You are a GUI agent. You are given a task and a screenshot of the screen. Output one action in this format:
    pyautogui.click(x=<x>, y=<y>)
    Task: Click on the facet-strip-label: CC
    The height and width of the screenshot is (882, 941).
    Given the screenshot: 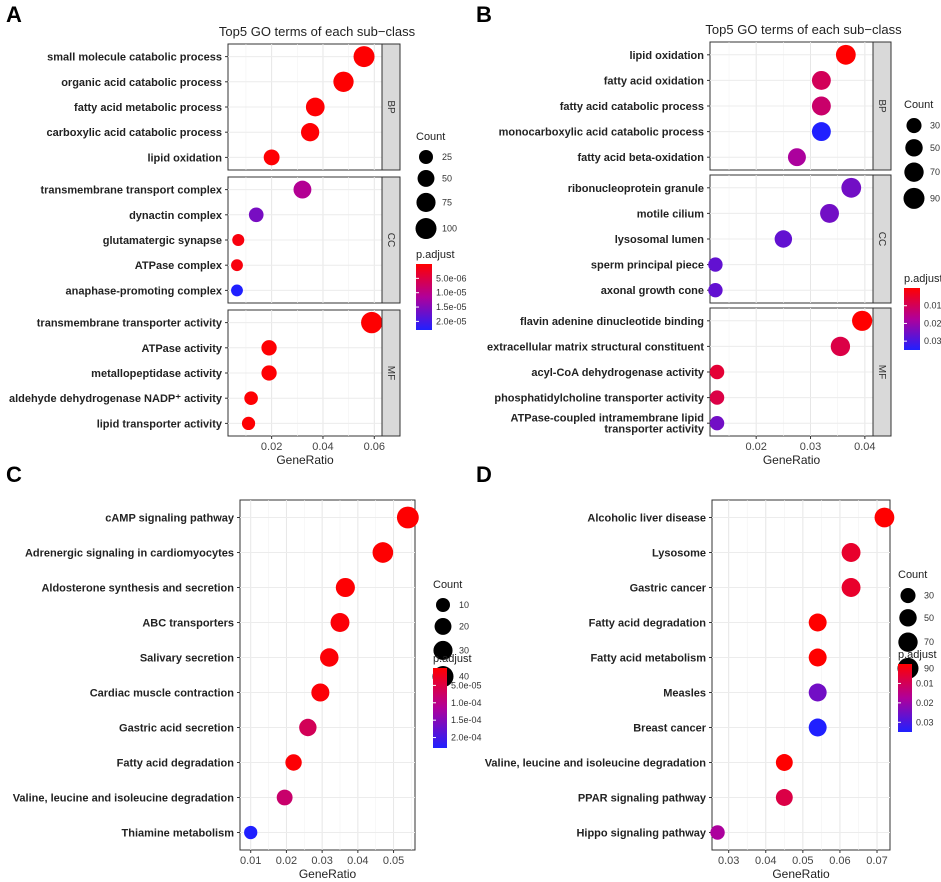 What is the action you would take?
    pyautogui.click(x=881, y=239)
    